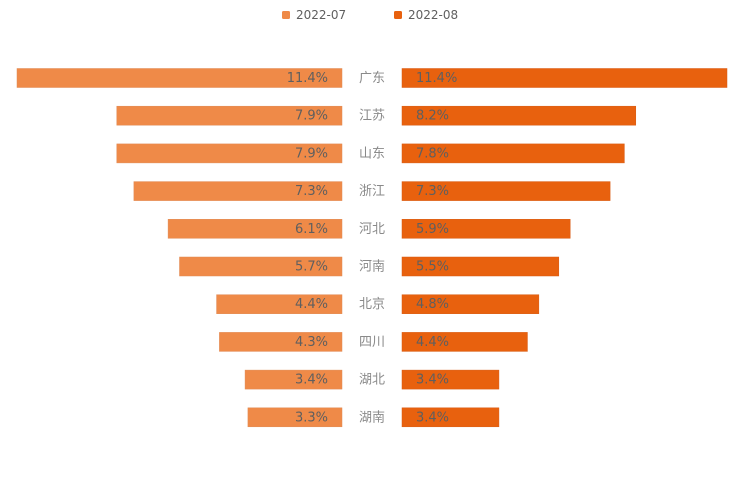 The height and width of the screenshot is (496, 744). I want to click on legend-label: 2022-07, so click(321, 15).